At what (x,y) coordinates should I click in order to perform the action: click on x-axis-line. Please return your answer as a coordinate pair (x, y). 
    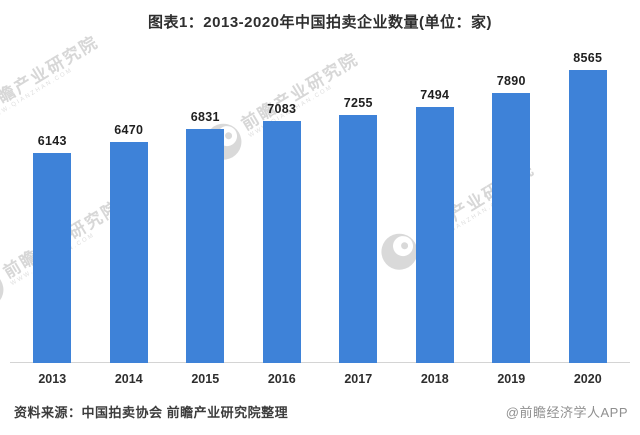
    Looking at the image, I should click on (320, 362).